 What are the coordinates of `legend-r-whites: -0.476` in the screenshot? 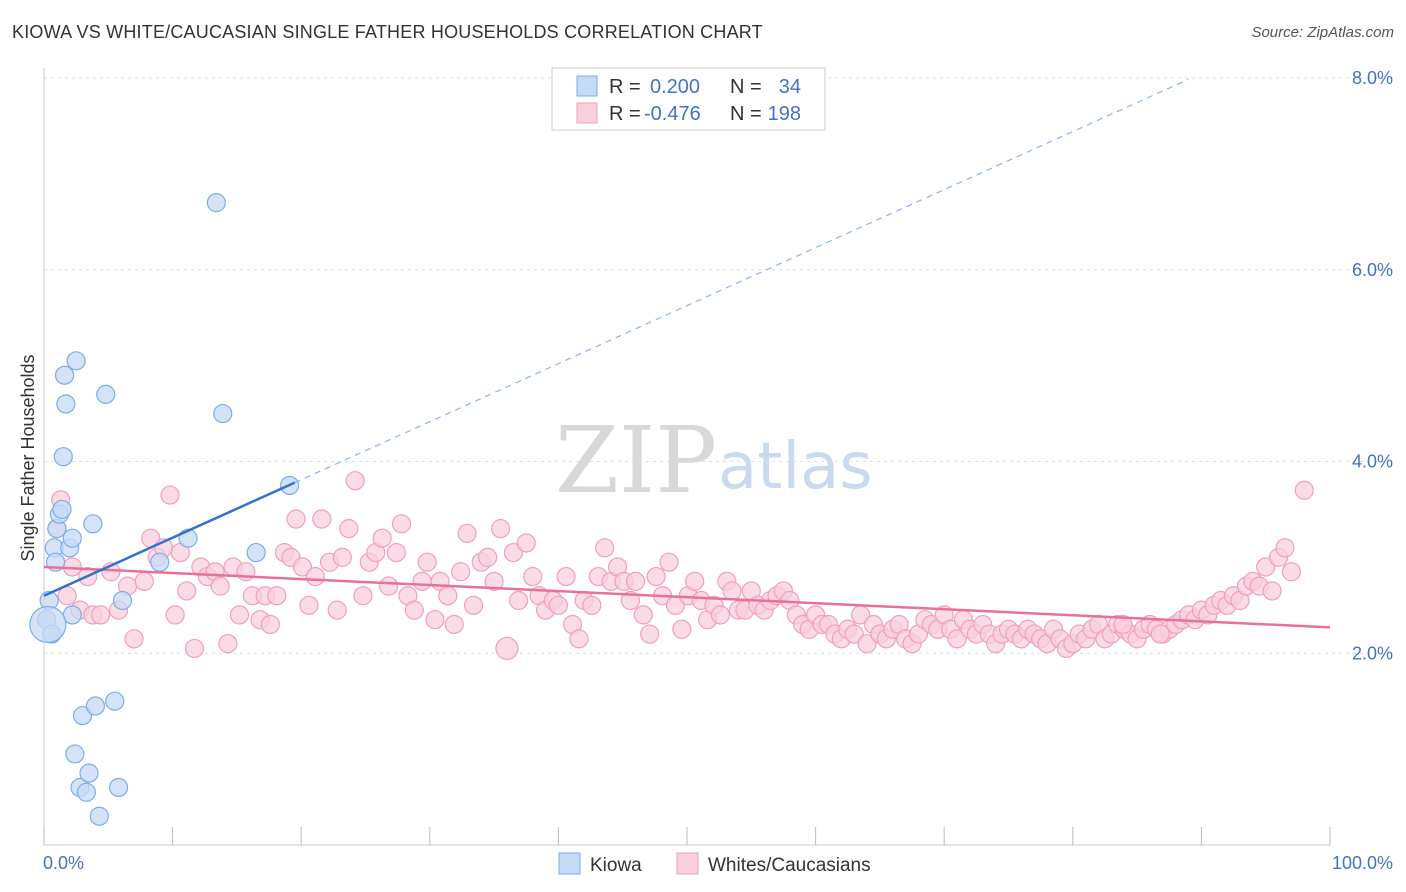 It's located at (672, 114).